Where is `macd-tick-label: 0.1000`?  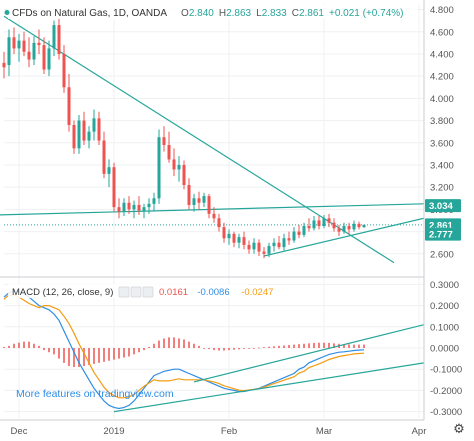
macd-tick-label: 0.1000 is located at coordinates (444, 327).